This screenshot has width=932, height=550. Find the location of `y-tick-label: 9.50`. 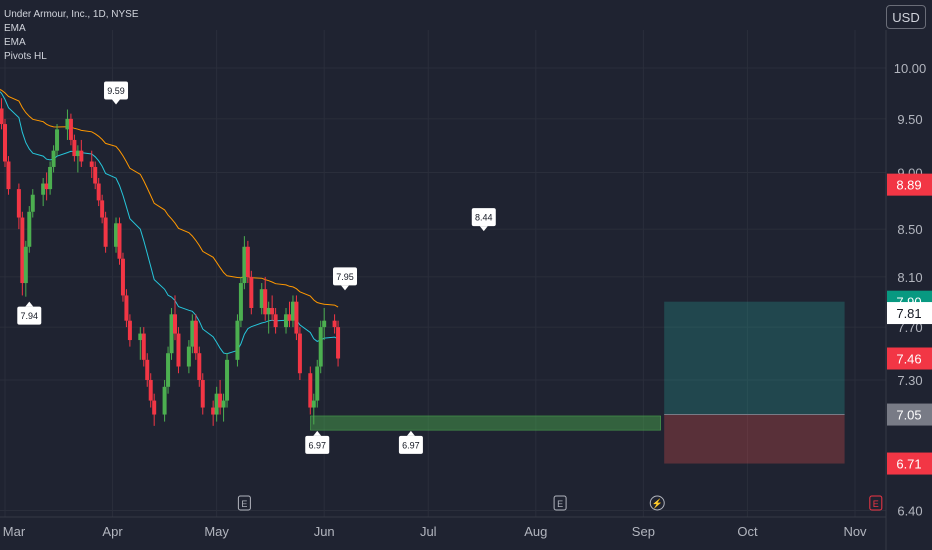

y-tick-label: 9.50 is located at coordinates (909, 119).